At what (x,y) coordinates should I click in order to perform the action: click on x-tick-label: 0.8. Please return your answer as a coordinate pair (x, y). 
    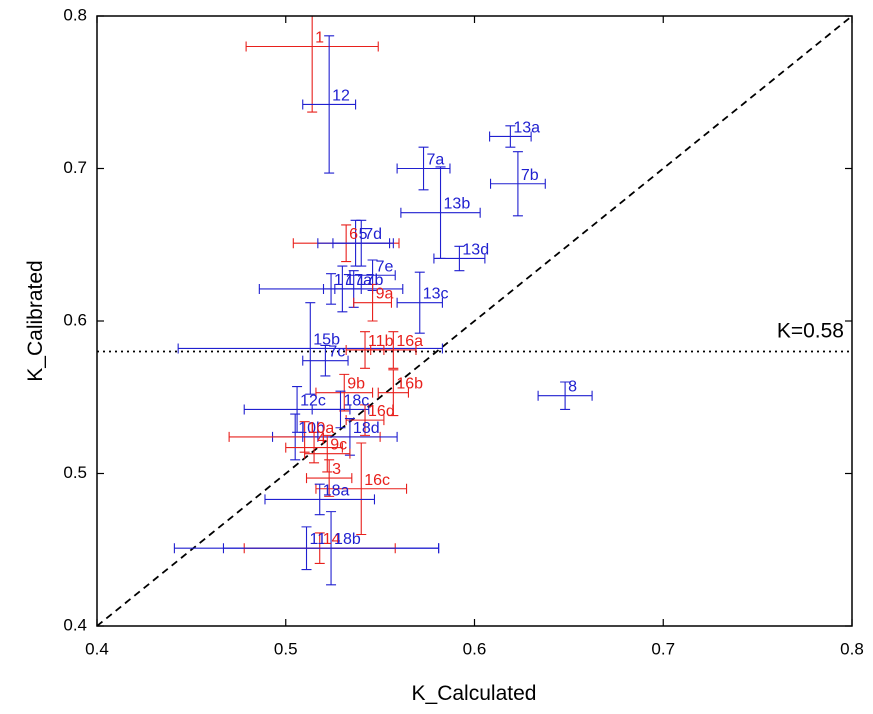
    Looking at the image, I should click on (852, 648).